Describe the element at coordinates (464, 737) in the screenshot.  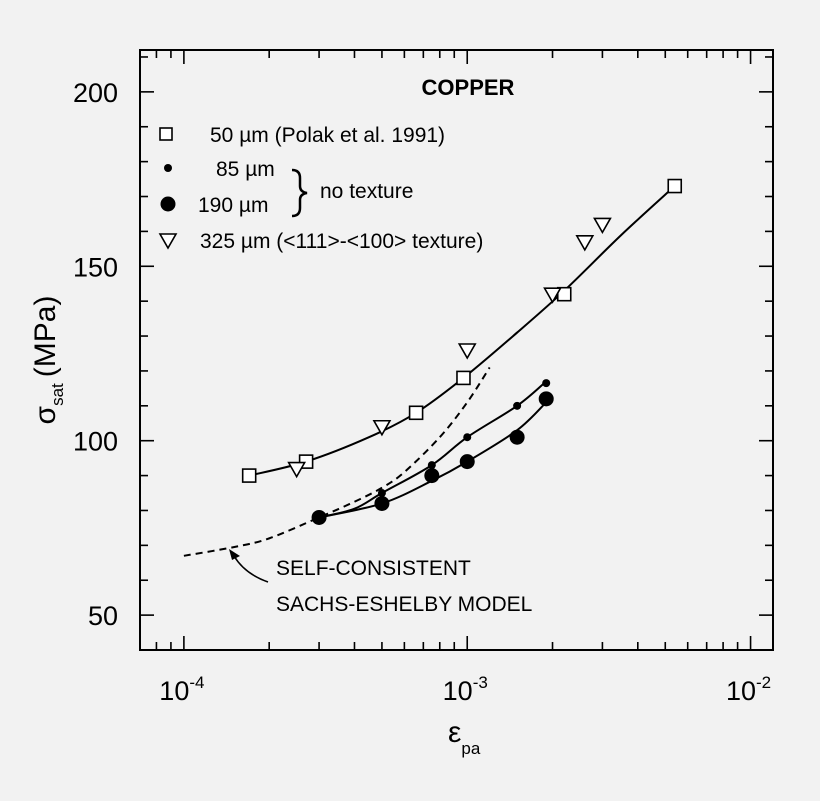
I see `x-axis-title: εpa` at that location.